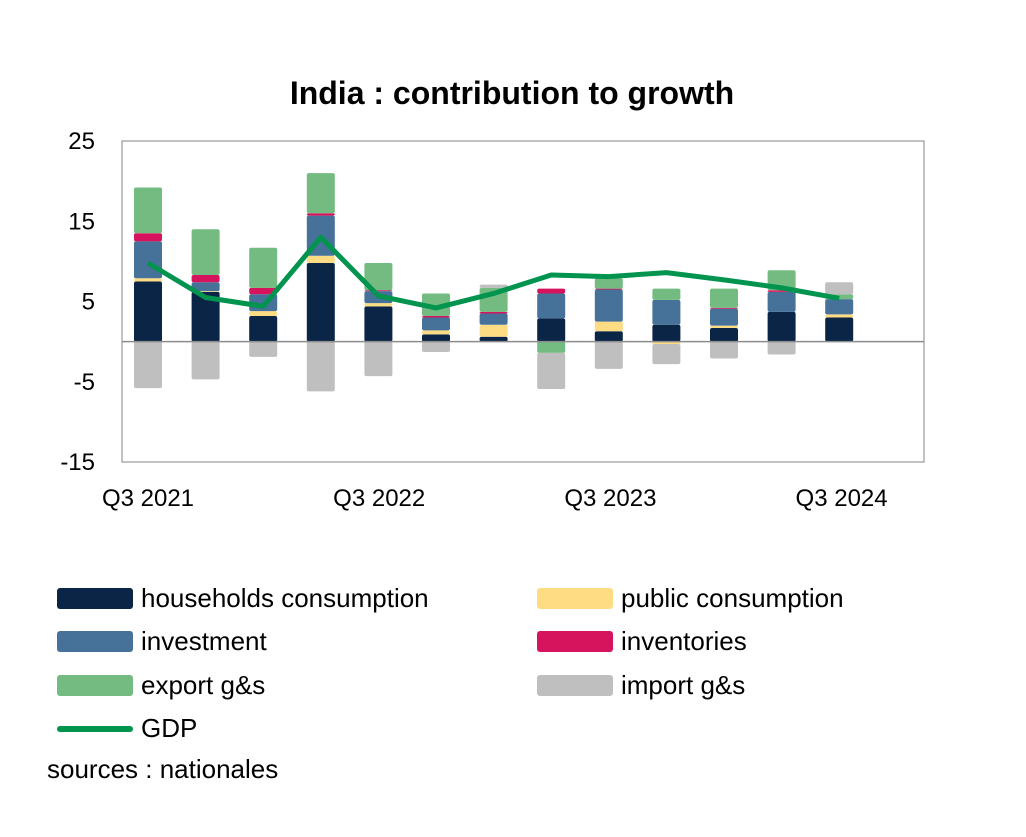  Describe the element at coordinates (610, 498) in the screenshot. I see `x-tick-label: Q3 2023` at that location.